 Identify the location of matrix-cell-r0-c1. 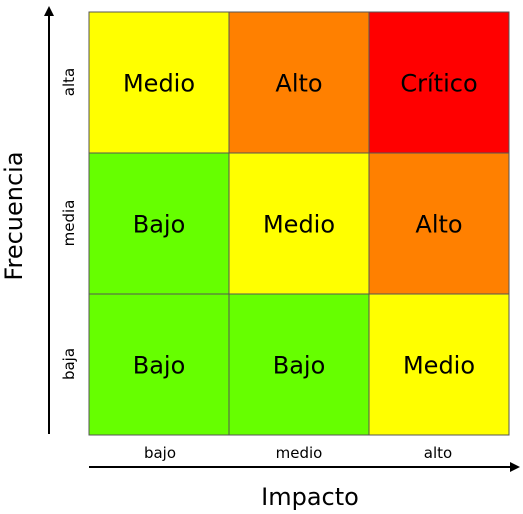
(299, 82).